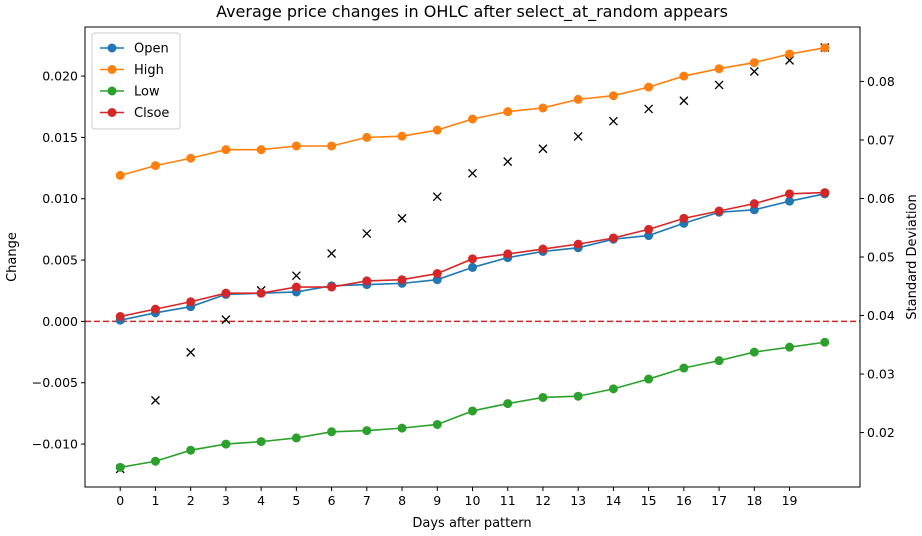  Describe the element at coordinates (191, 500) in the screenshot. I see `x-tick-label: 2` at that location.